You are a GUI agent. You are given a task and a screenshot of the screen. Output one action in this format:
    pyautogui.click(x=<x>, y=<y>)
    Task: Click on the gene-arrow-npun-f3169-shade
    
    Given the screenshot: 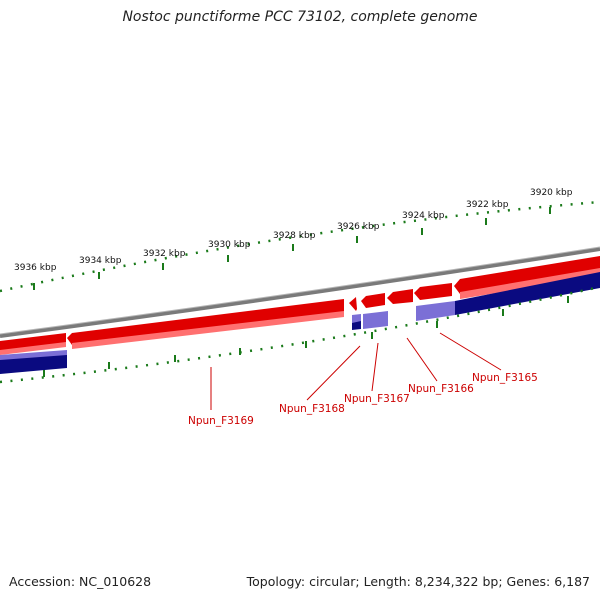 What is the action you would take?
    pyautogui.click(x=208, y=330)
    